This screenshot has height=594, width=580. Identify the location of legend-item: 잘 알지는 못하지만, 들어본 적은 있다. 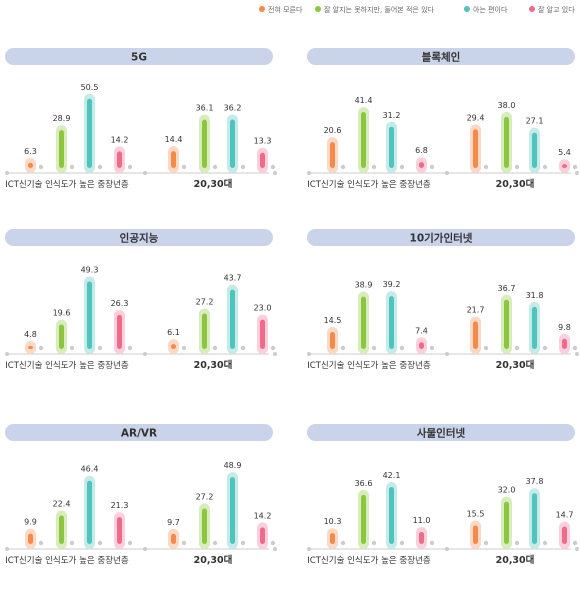
(375, 9).